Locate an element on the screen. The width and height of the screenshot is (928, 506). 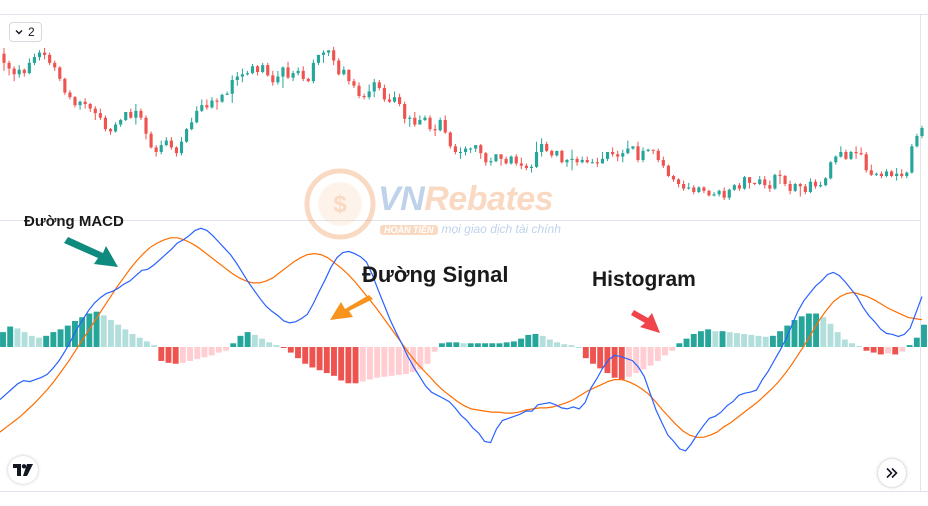
pane-collapse-button: 2 is located at coordinates (25, 32).